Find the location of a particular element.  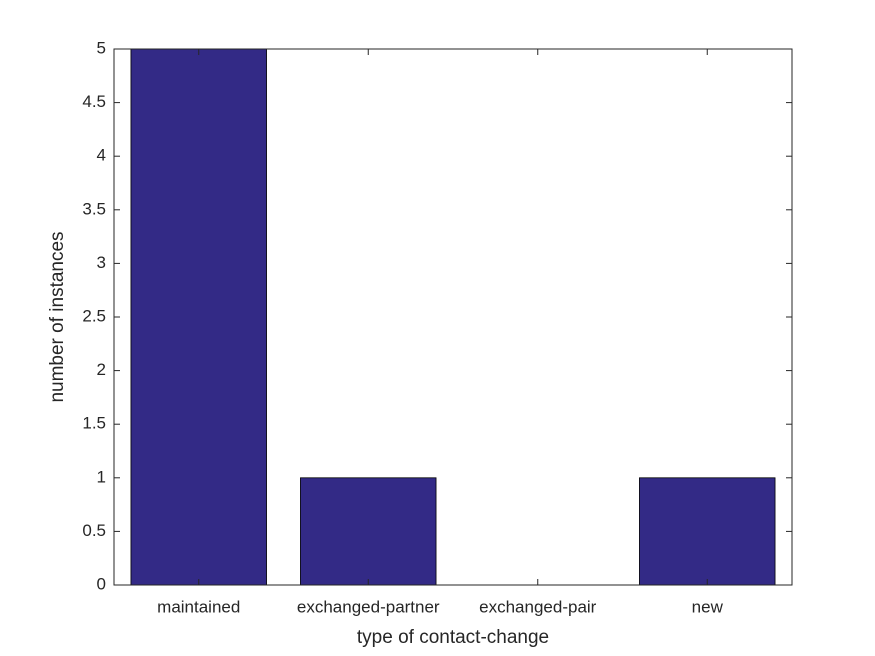

y-tick-label: 4 is located at coordinates (101, 155).